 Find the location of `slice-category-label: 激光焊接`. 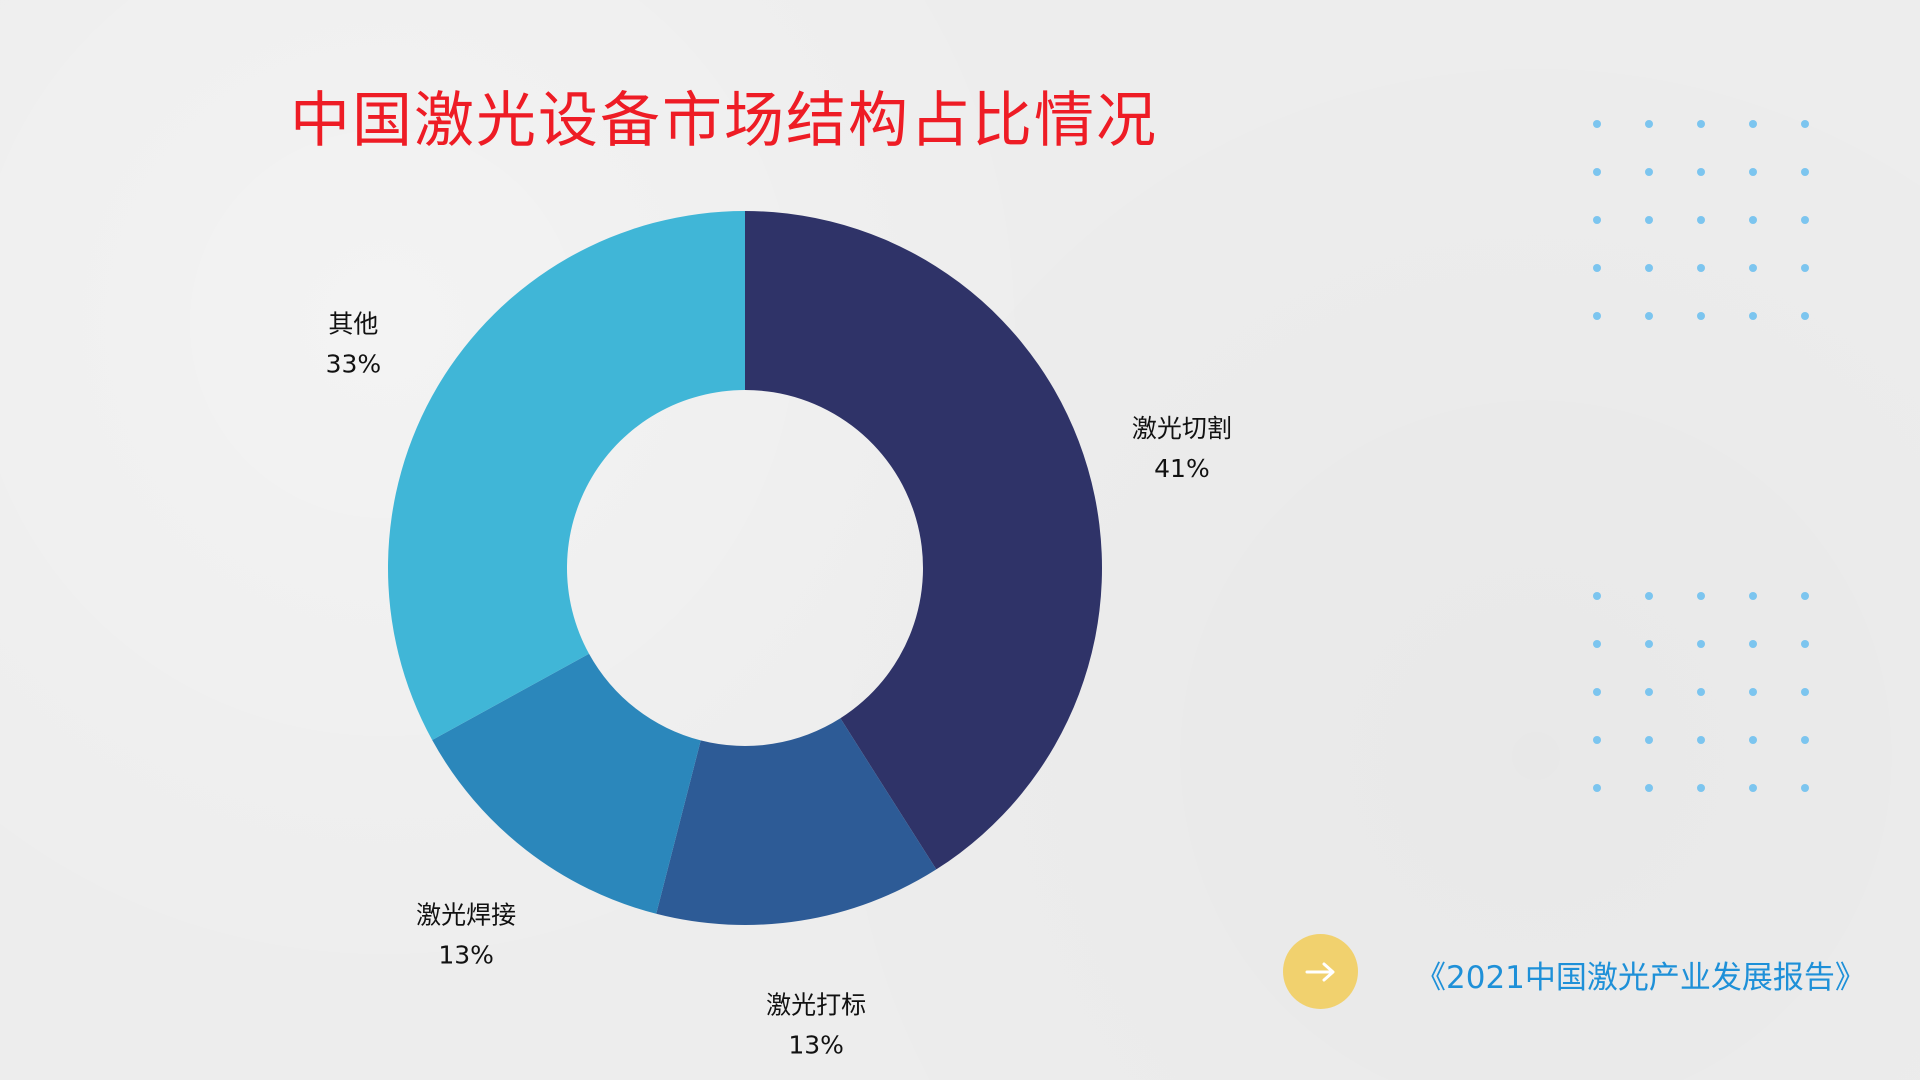

slice-category-label: 激光焊接 is located at coordinates (466, 915).